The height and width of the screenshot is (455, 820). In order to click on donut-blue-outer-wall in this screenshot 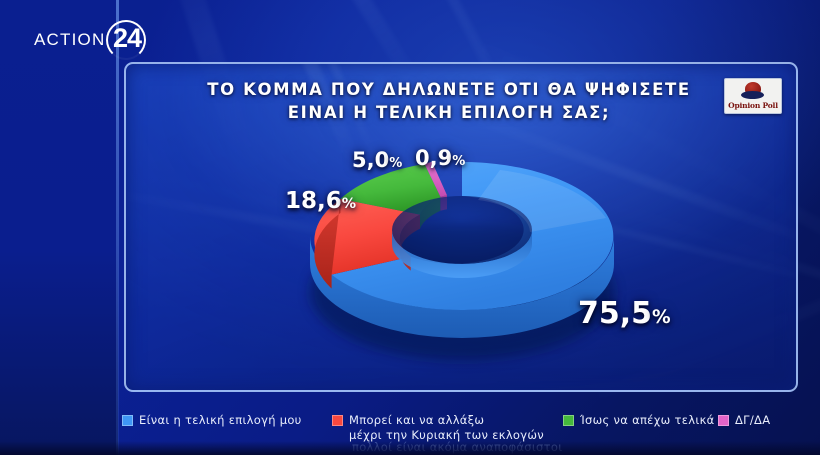, I will do `click(462, 287)`.